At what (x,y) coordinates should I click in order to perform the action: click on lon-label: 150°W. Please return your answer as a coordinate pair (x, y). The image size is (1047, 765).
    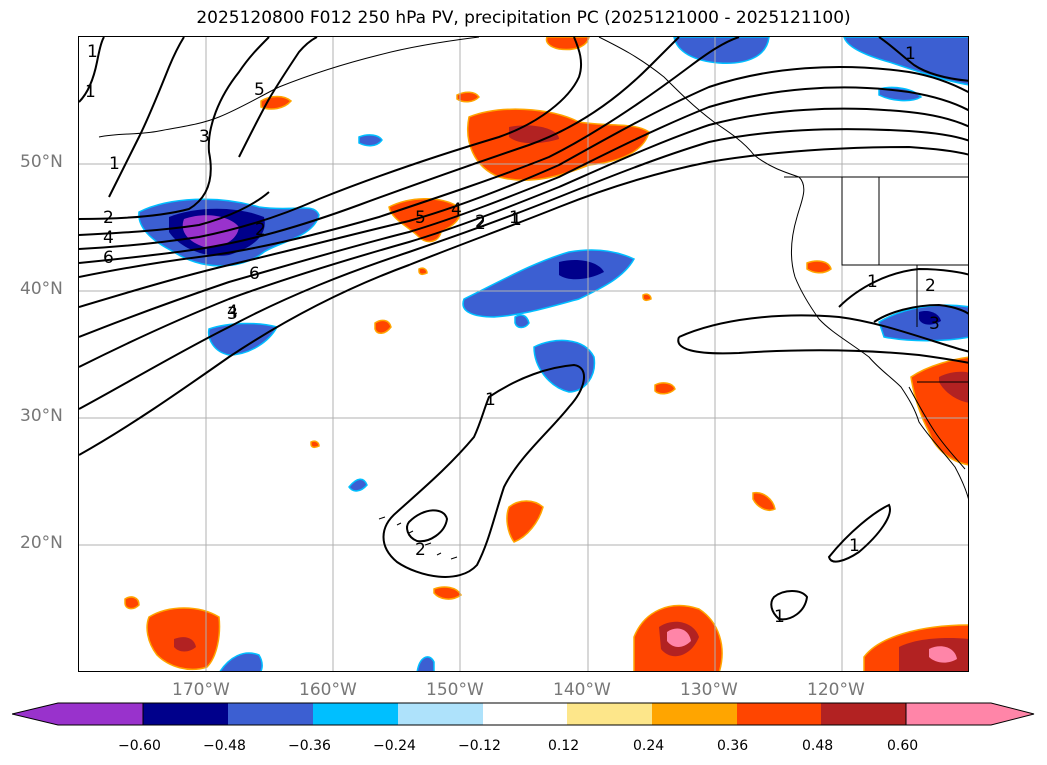
    Looking at the image, I should click on (455, 690).